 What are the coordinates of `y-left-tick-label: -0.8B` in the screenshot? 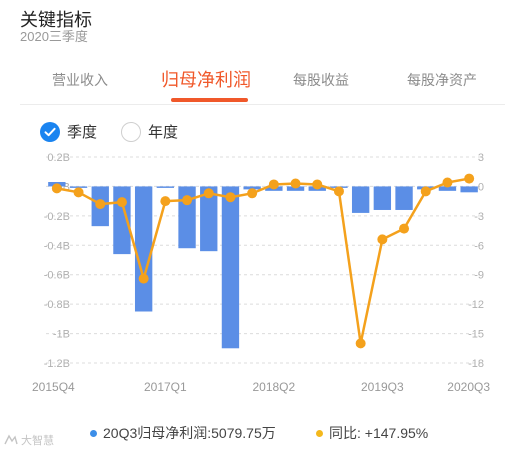 It's located at (57, 305).